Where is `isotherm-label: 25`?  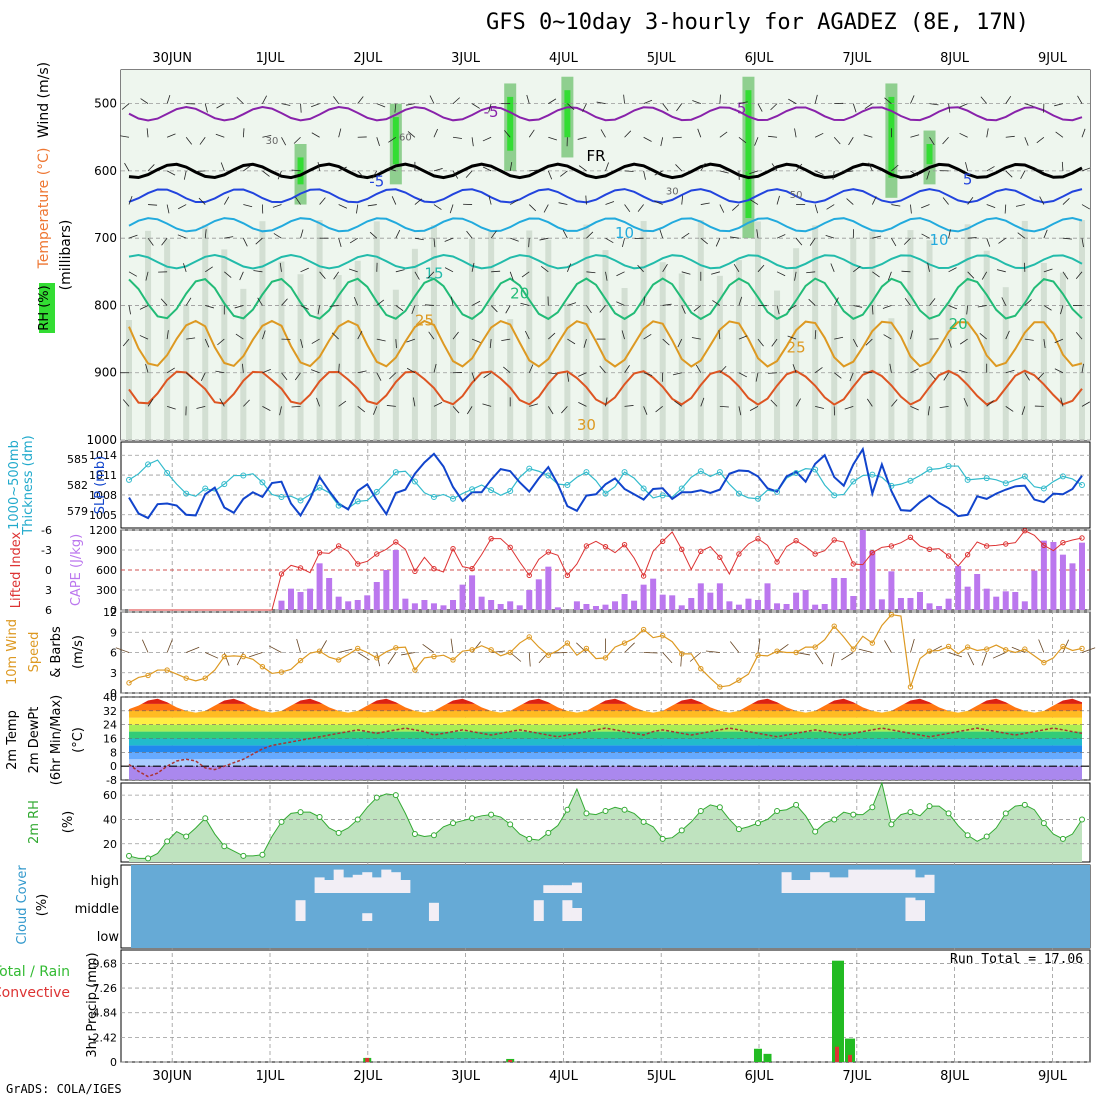
isotherm-label: 25 is located at coordinates (424, 321).